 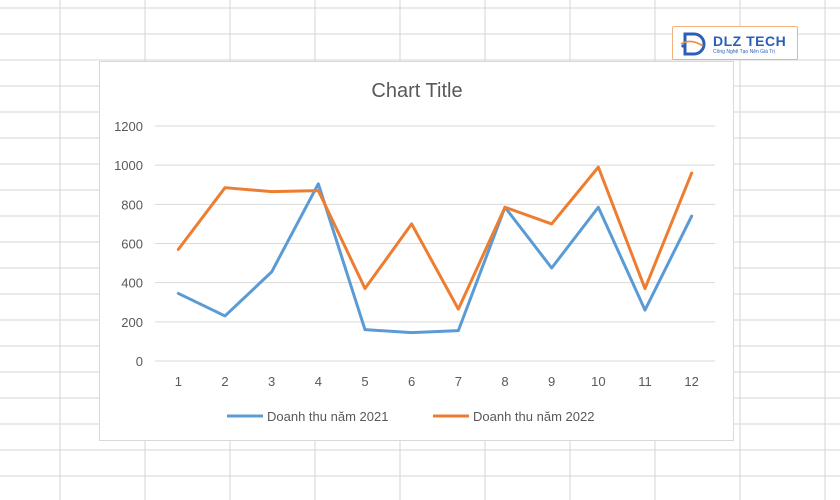 I want to click on logo-text: DLZ TECH, so click(x=750, y=41).